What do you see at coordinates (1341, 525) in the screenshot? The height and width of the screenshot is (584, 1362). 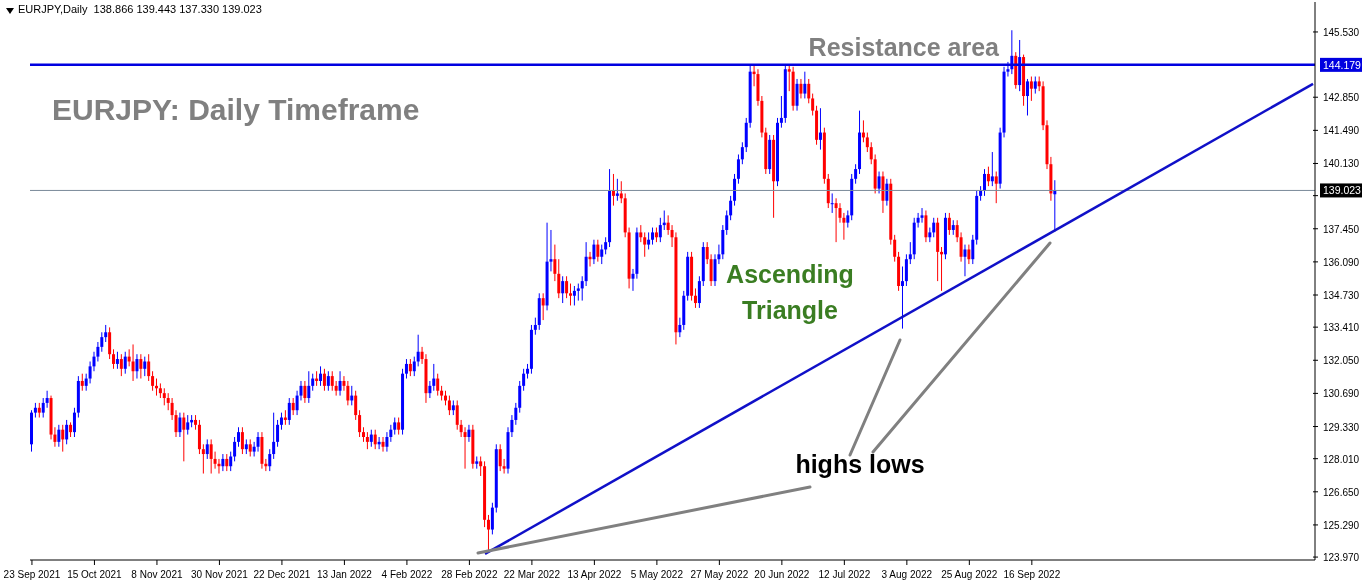 I see `y-tick-label: 125.290` at bounding box center [1341, 525].